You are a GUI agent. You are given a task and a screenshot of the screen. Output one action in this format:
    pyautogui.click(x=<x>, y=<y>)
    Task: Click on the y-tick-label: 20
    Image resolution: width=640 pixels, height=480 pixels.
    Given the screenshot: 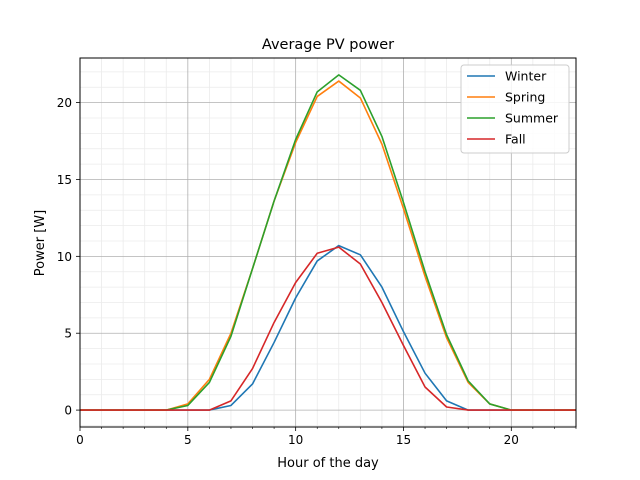 What is the action you would take?
    pyautogui.click(x=64, y=103)
    